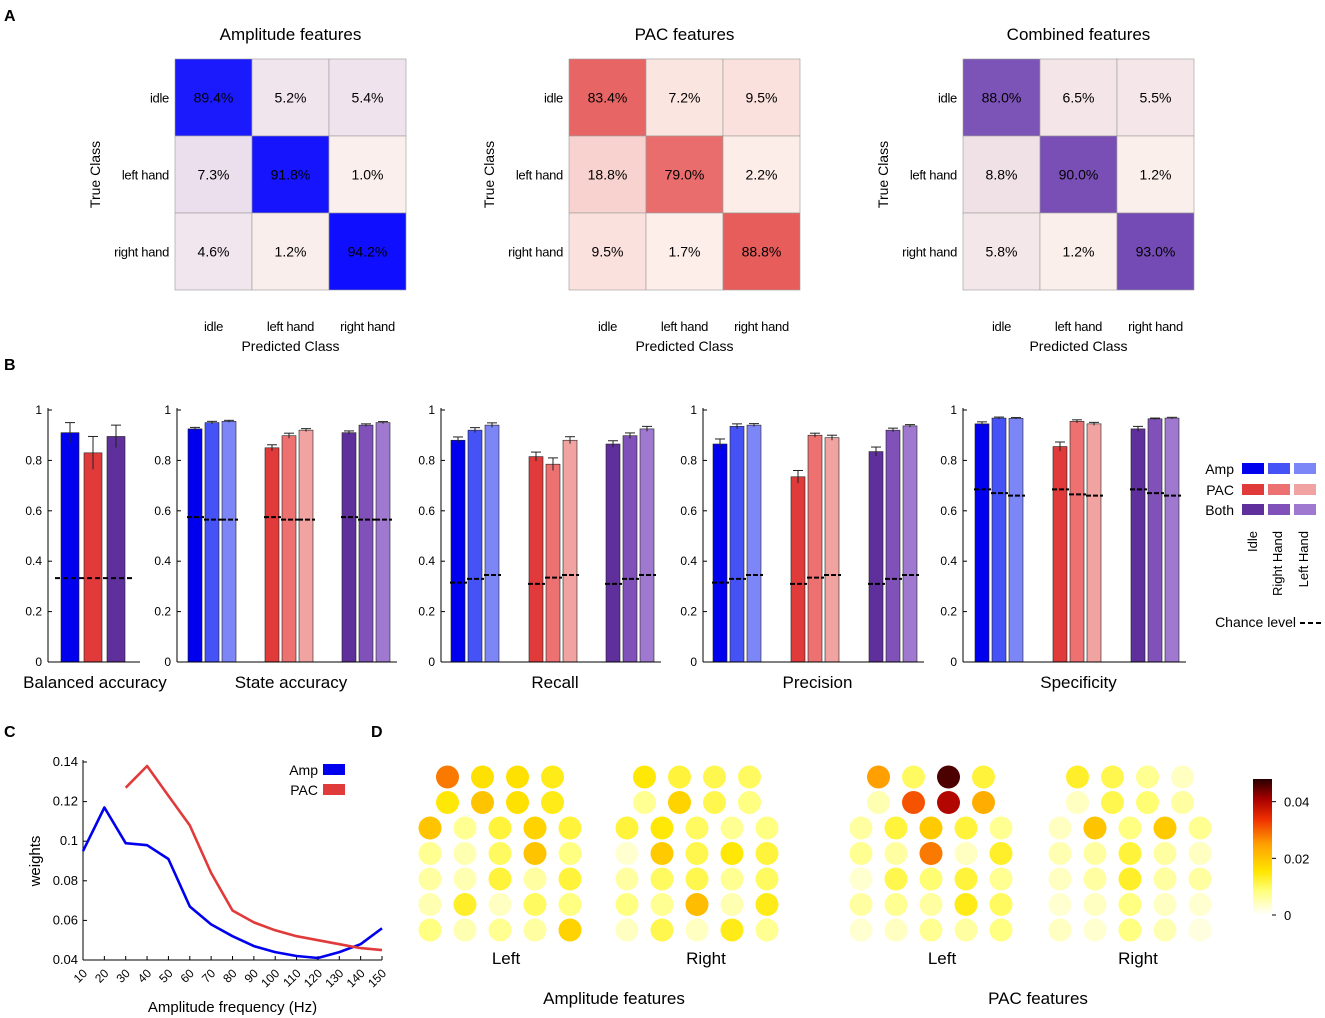 This screenshot has height=1018, width=1325. Describe the element at coordinates (1277, 563) in the screenshot. I see `legend-right-hand-label: Right Hand` at that location.